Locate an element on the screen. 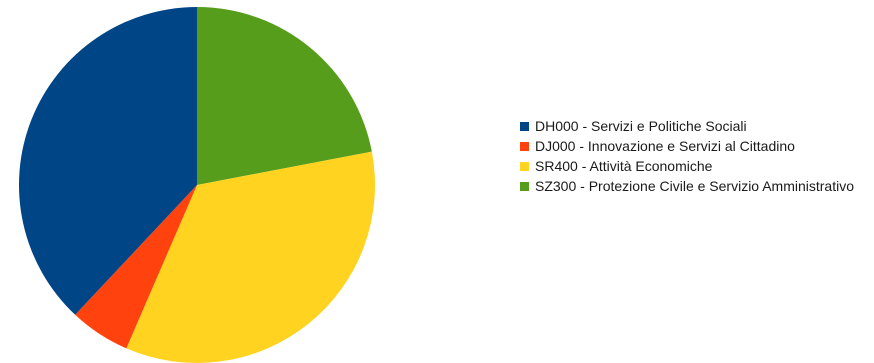 The width and height of the screenshot is (874, 363). pie-slice-sz300 is located at coordinates (284, 96).